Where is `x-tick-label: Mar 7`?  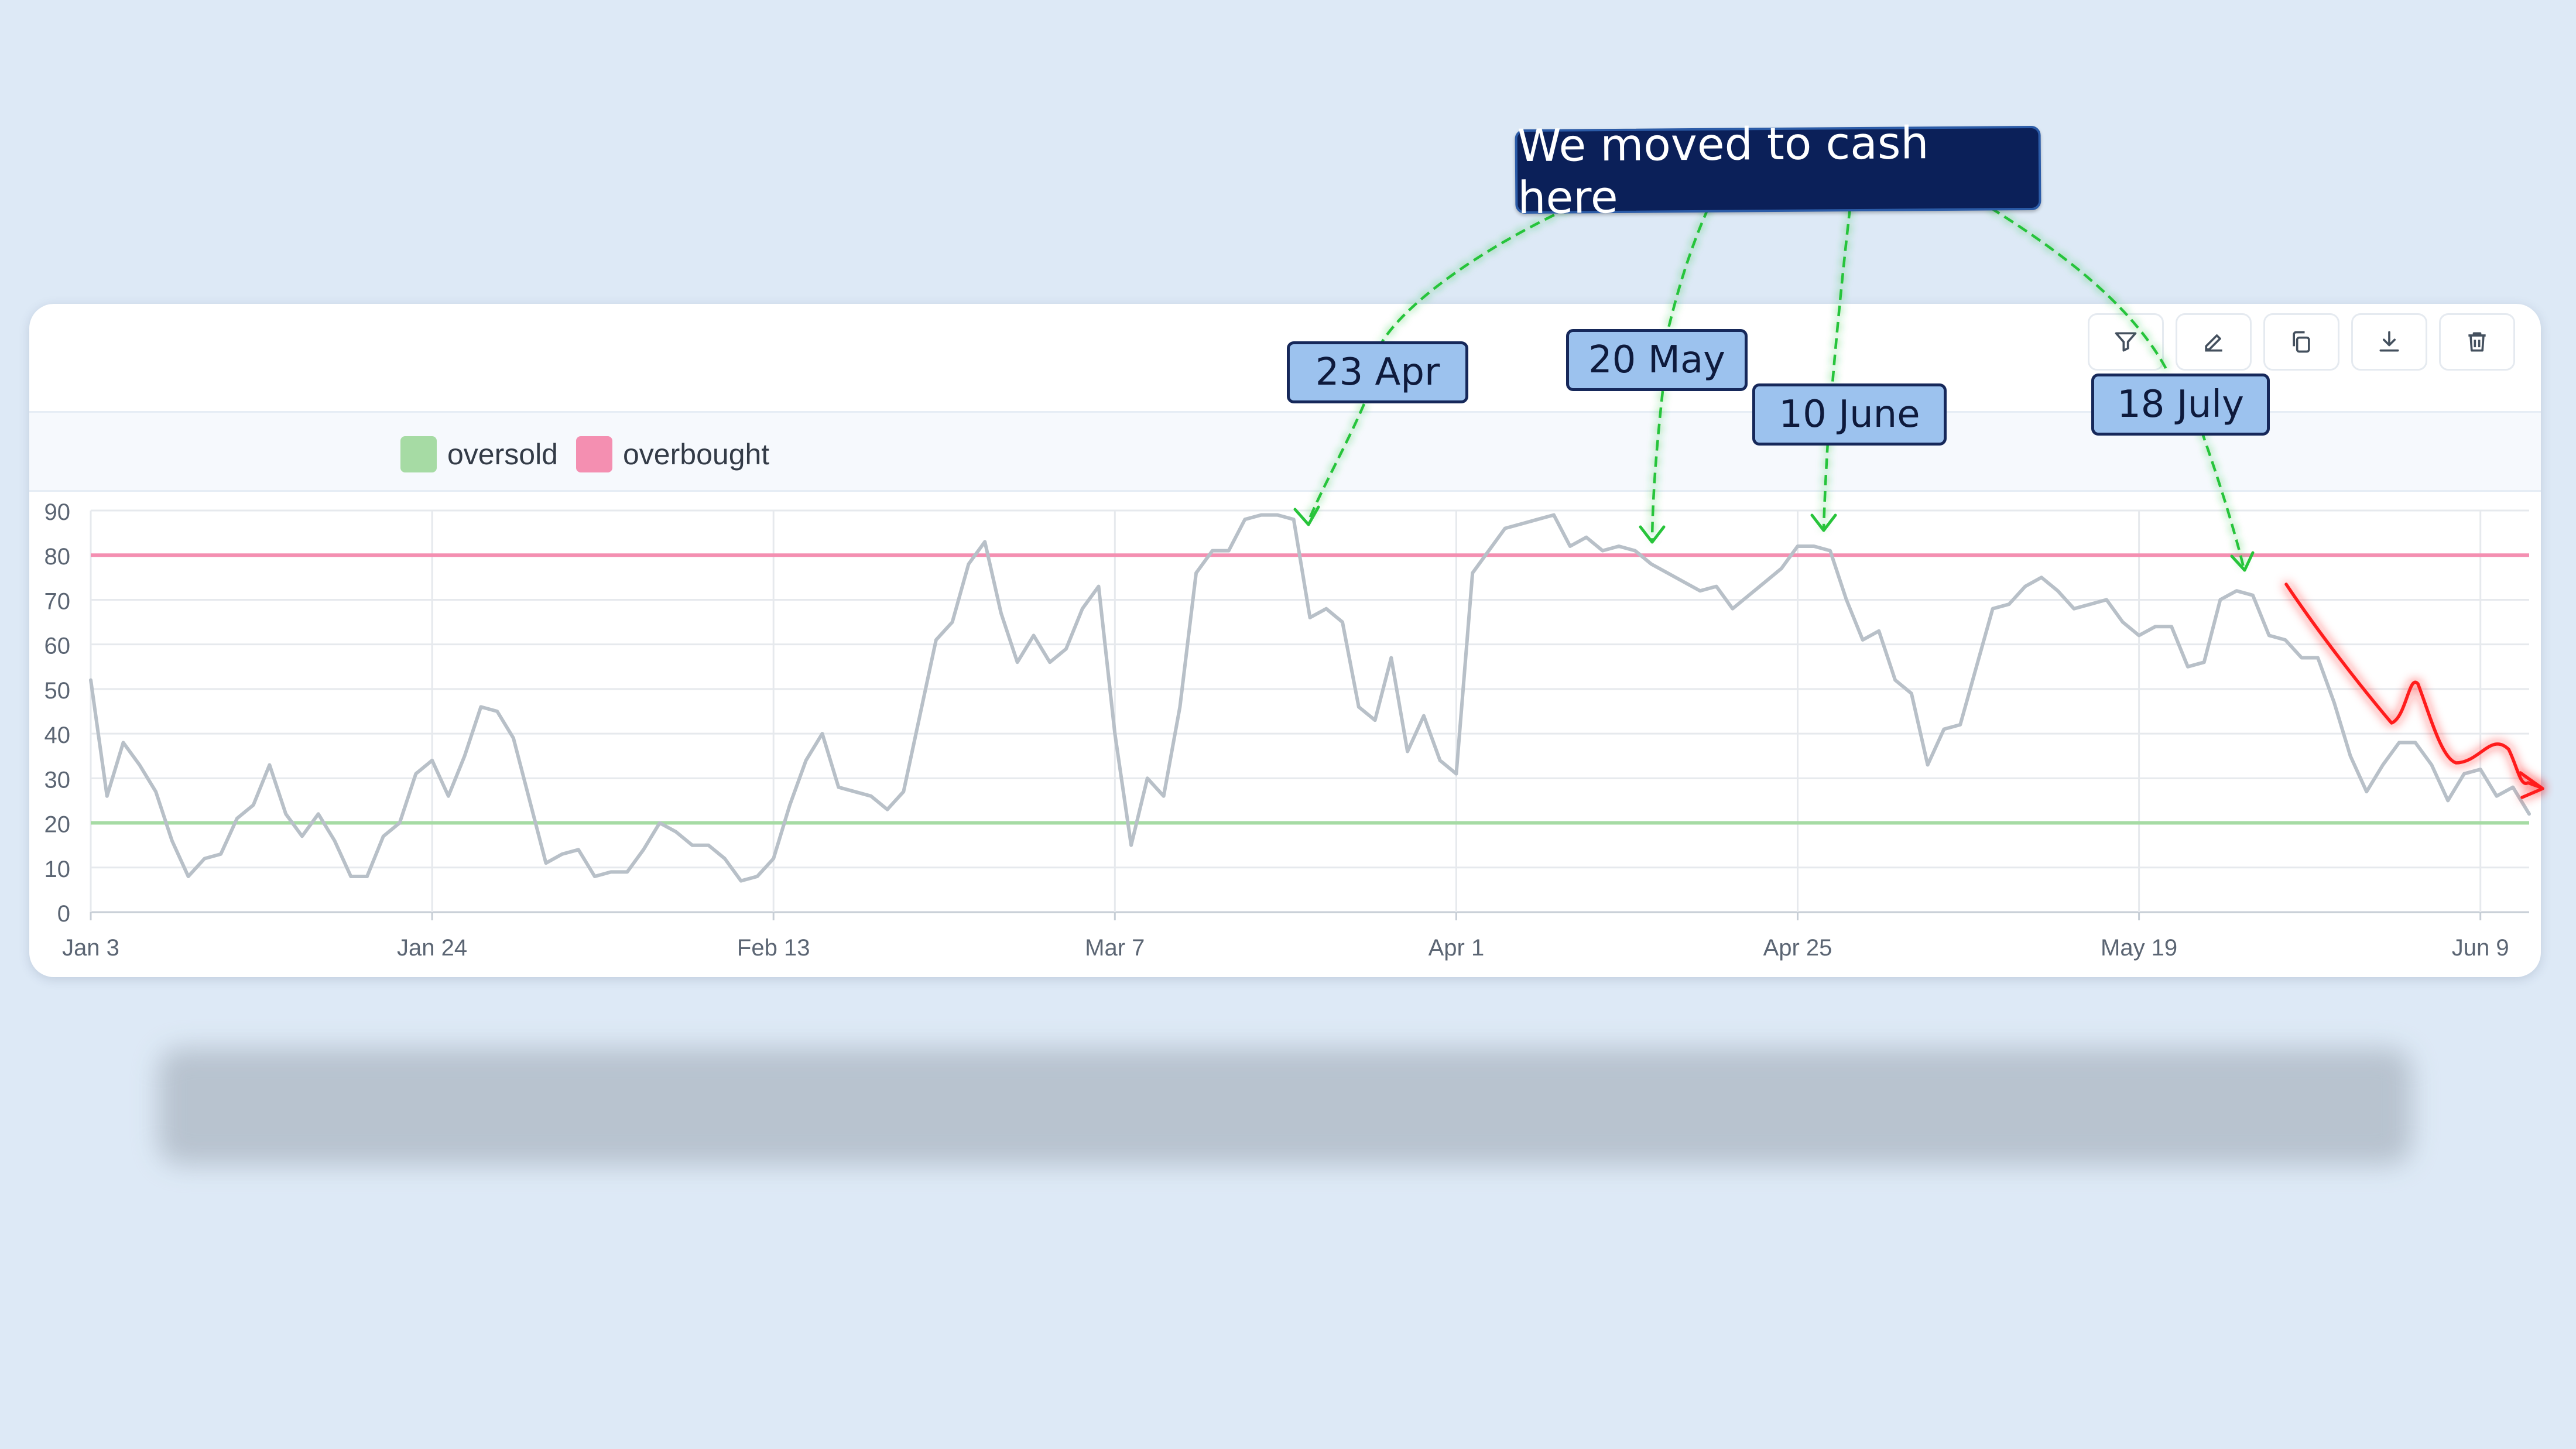 x-tick-label: Mar 7 is located at coordinates (1115, 948).